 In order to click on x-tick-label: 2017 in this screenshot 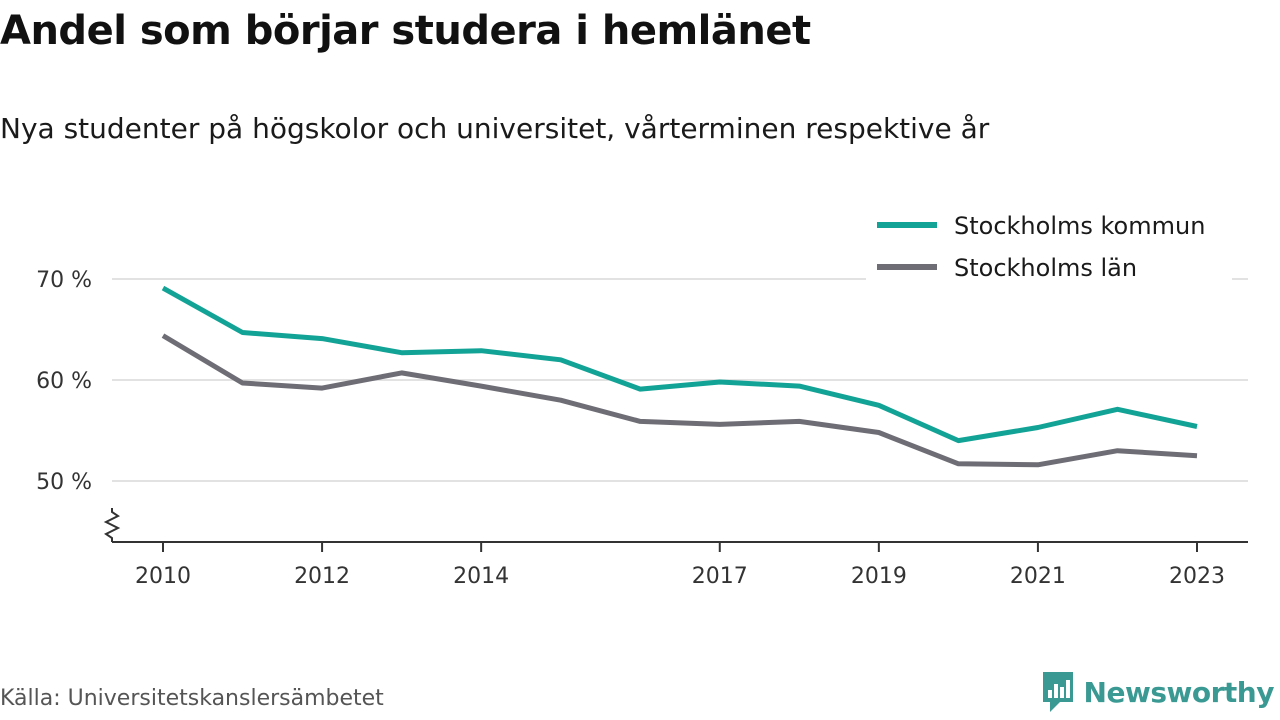, I will do `click(720, 576)`.